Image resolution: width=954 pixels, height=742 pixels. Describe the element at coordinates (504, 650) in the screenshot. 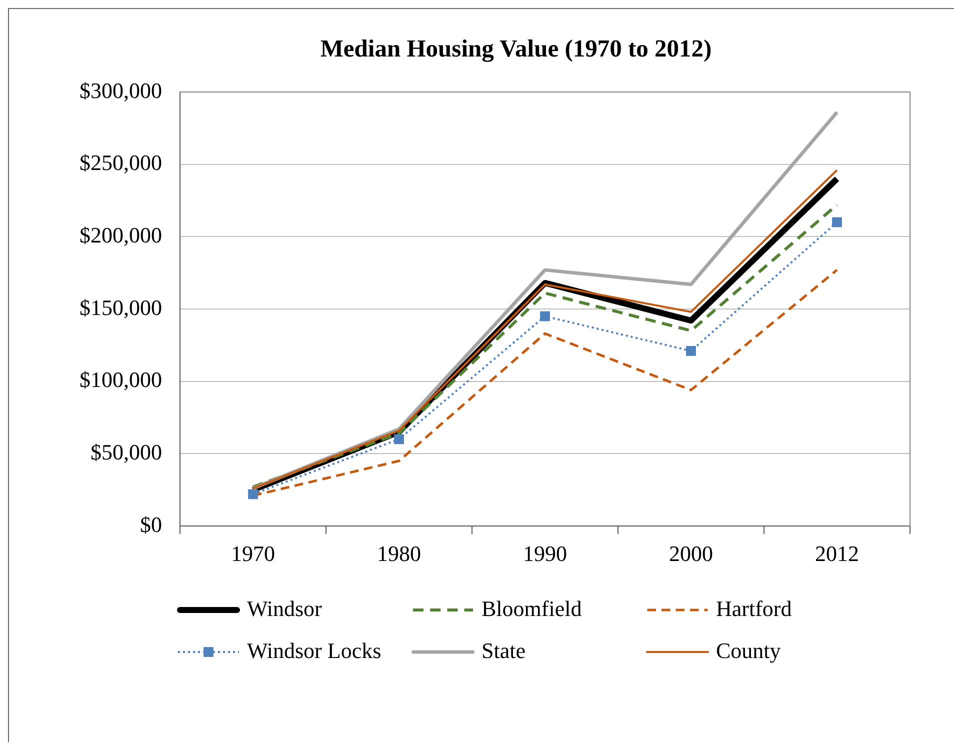

I see `legend-label: State` at that location.